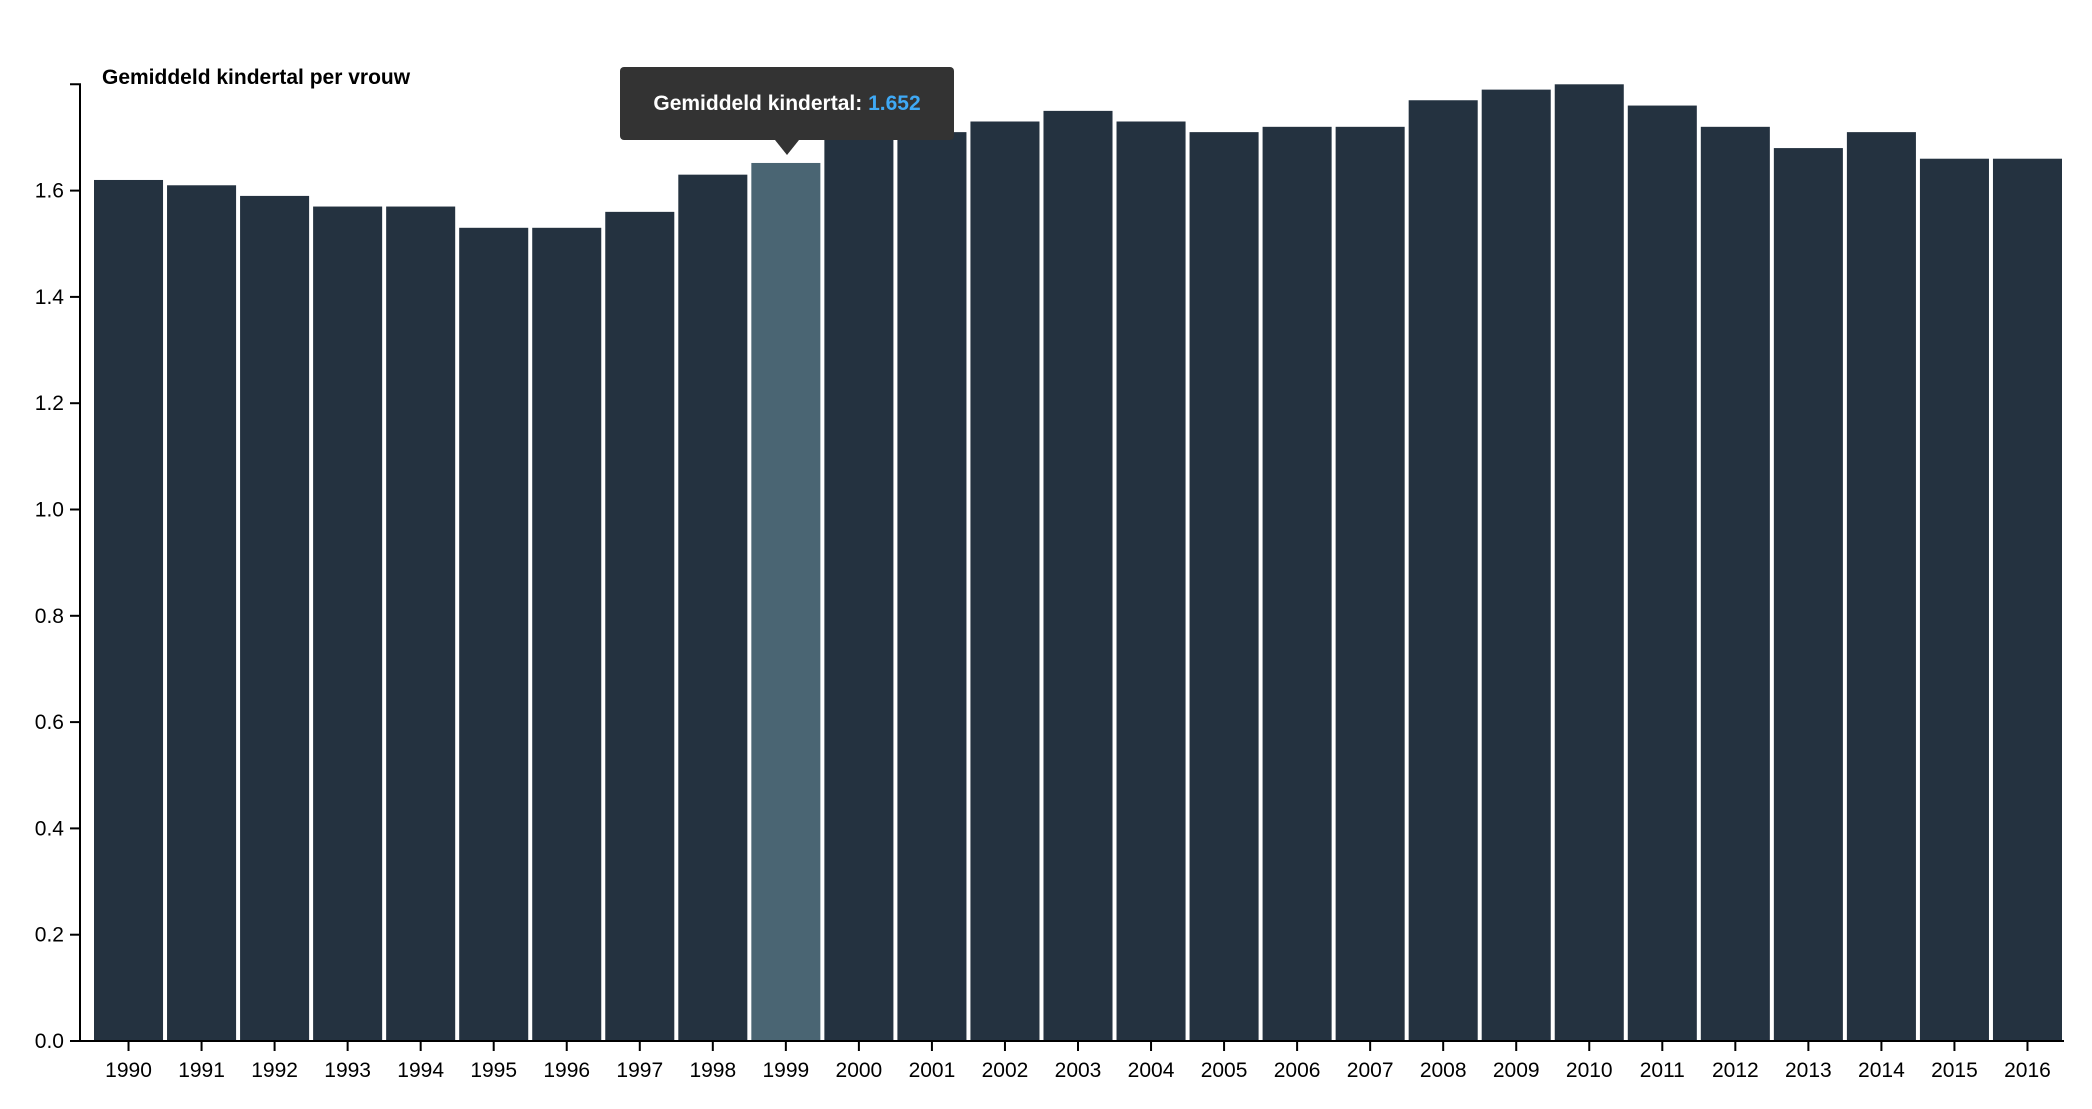 Image resolution: width=2092 pixels, height=1109 pixels. What do you see at coordinates (1297, 1070) in the screenshot?
I see `x-tick-label-2006: 2006` at bounding box center [1297, 1070].